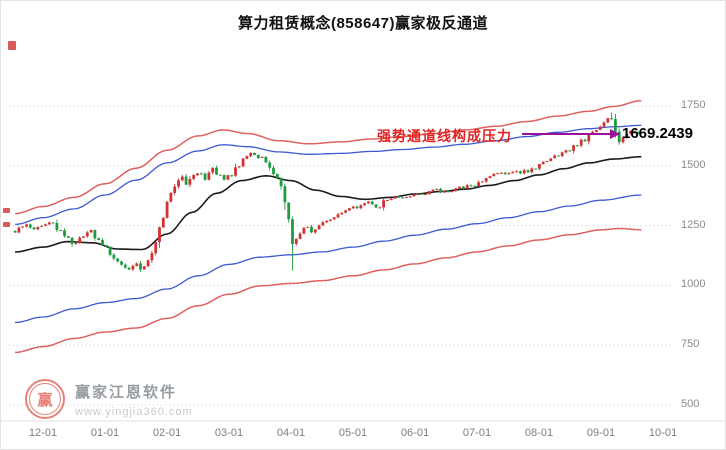 The width and height of the screenshot is (726, 450). I want to click on logo-character: 赢, so click(45, 400).